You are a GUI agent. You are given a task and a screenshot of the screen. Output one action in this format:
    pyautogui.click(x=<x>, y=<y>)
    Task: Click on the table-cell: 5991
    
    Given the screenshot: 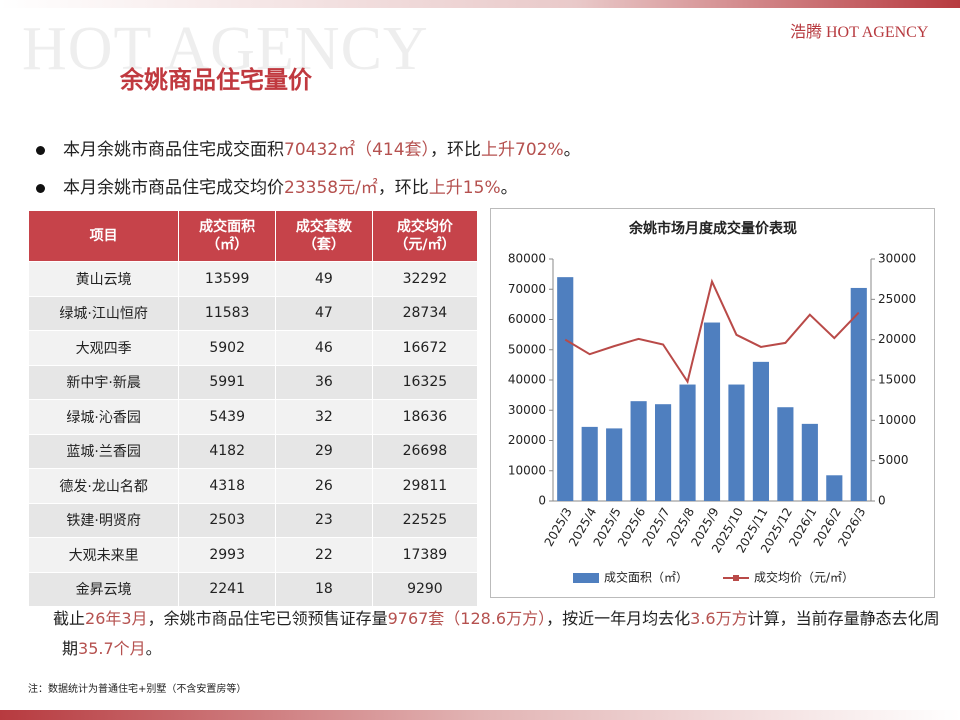 What is the action you would take?
    pyautogui.click(x=227, y=382)
    